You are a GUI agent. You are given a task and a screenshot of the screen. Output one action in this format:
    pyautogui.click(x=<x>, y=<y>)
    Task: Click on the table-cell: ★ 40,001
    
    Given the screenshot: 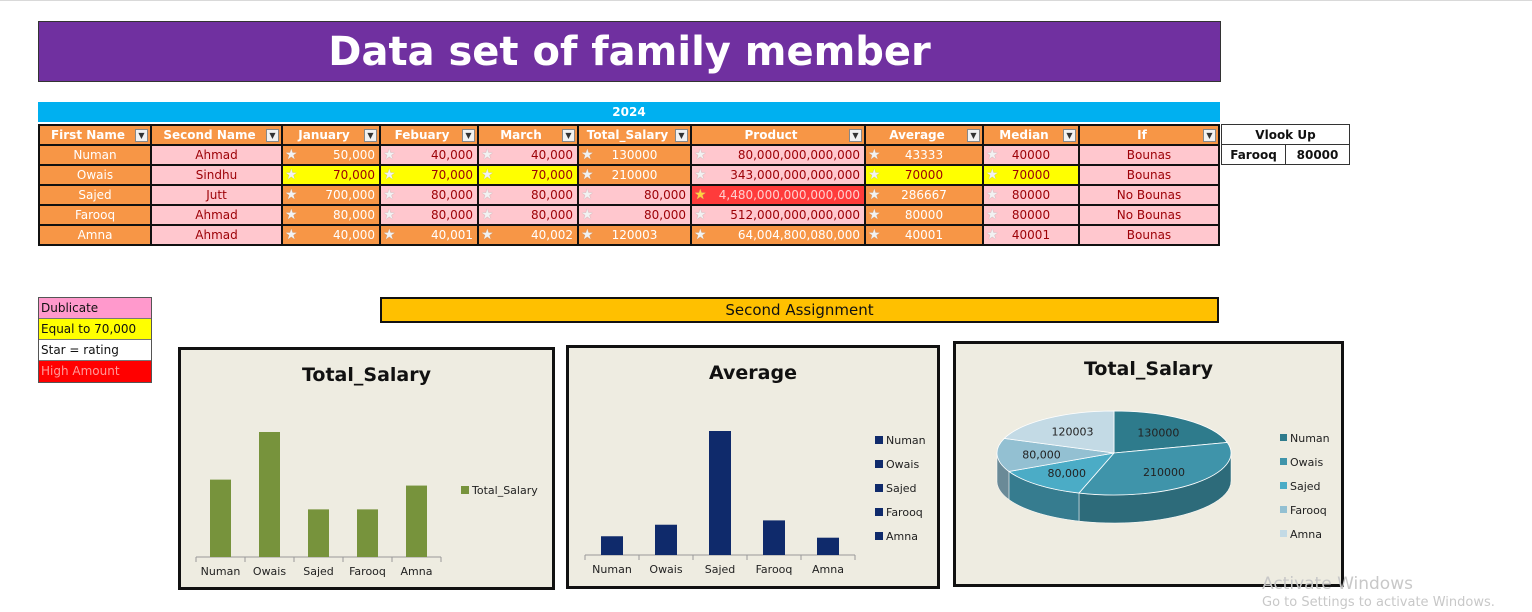 What is the action you would take?
    pyautogui.click(x=429, y=235)
    